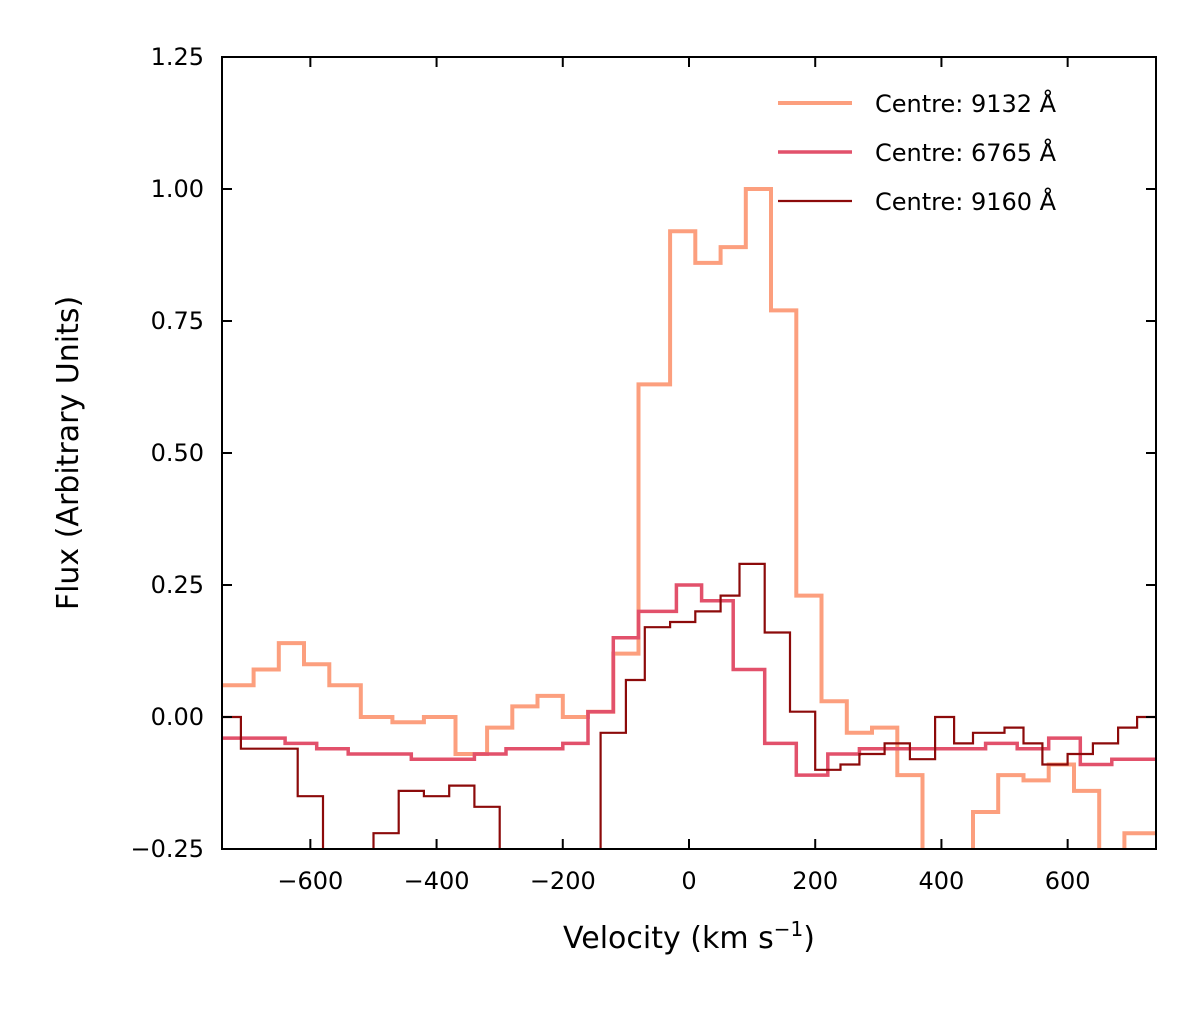  I want to click on legend-label-2: Centre: 6765 Å, so click(966, 152).